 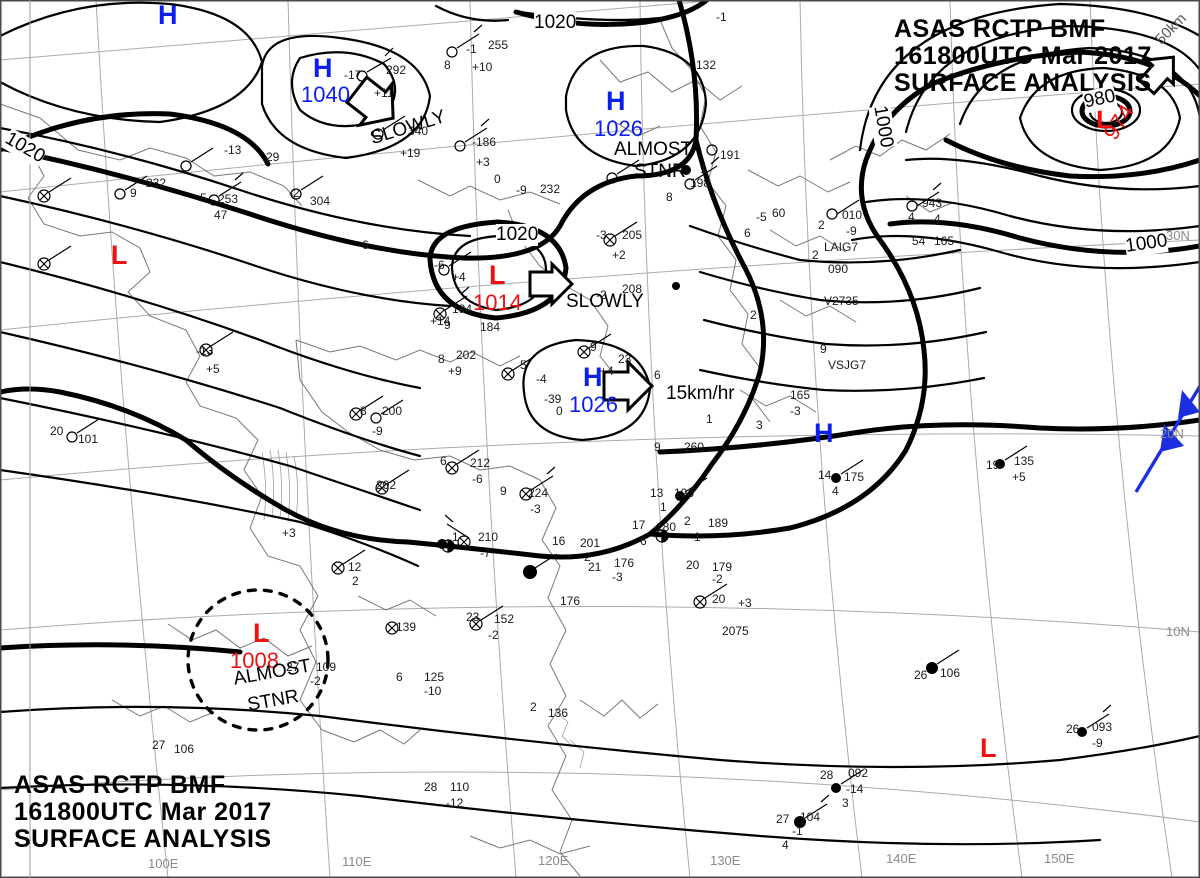 I want to click on station-label: 2075, so click(x=735, y=631).